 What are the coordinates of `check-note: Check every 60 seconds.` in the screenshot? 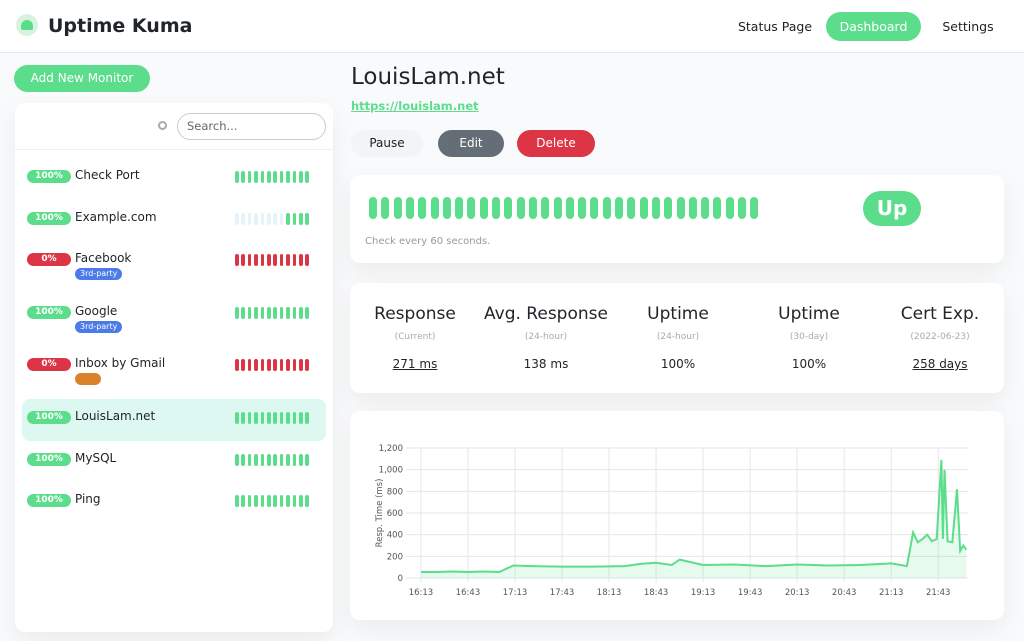 It's located at (428, 241).